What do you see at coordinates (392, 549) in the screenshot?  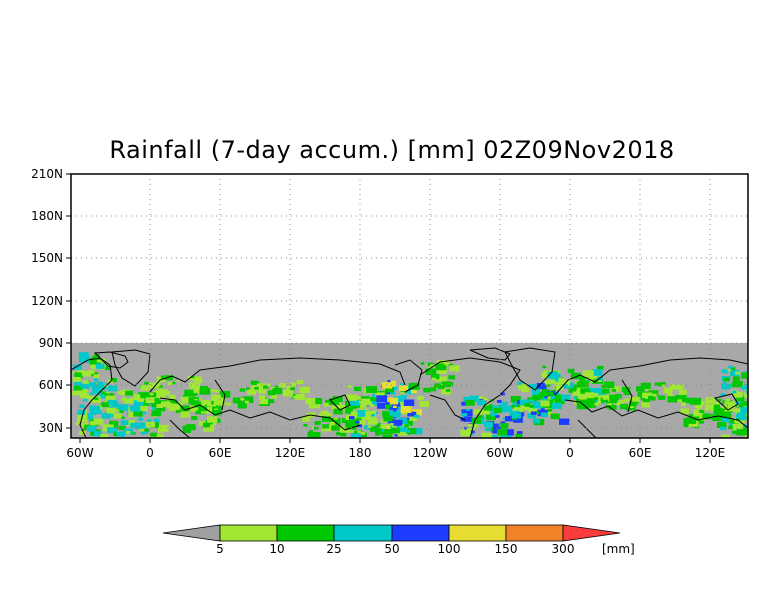 I see `colorbar-label-50: 50` at bounding box center [392, 549].